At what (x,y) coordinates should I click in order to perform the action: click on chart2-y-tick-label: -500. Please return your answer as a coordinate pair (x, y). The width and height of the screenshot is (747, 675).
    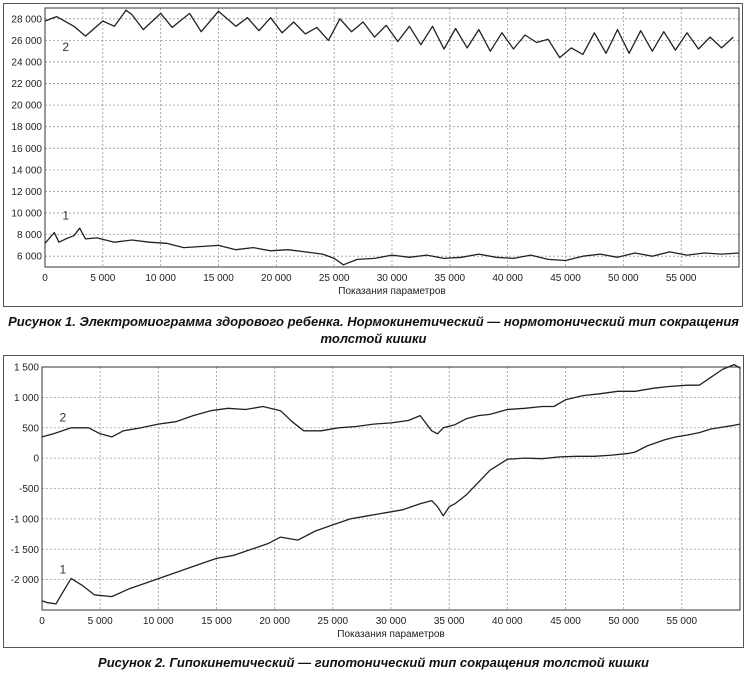
    Looking at the image, I should click on (29, 489).